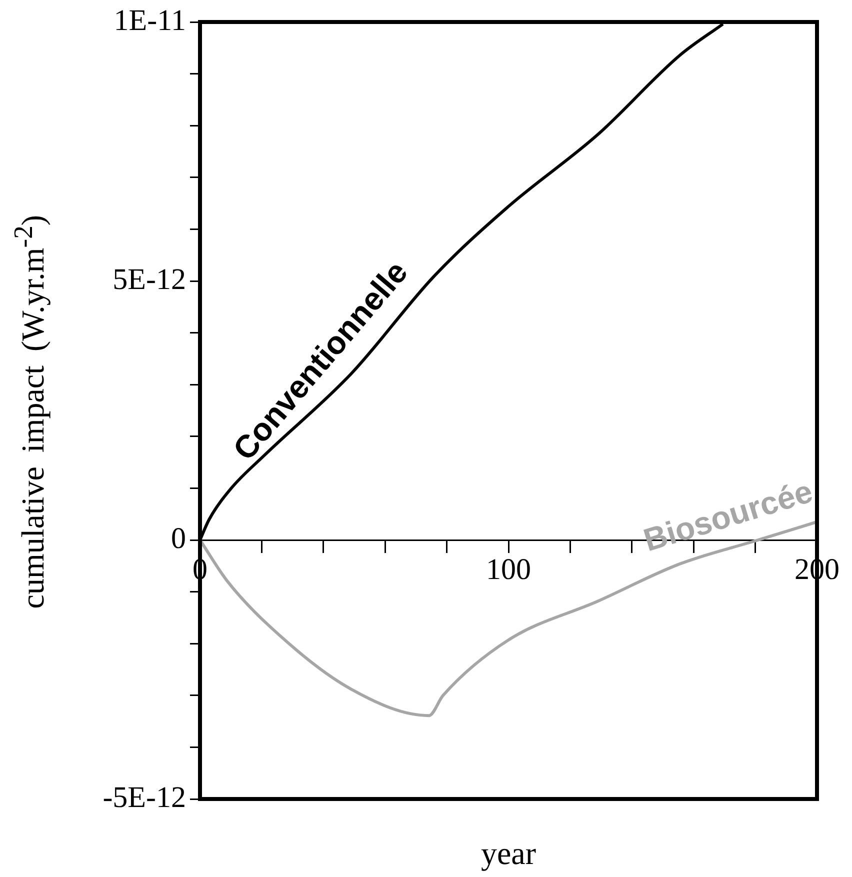 Image resolution: width=852 pixels, height=877 pixels. I want to click on y-tick-label: -5E-12, so click(144, 797).